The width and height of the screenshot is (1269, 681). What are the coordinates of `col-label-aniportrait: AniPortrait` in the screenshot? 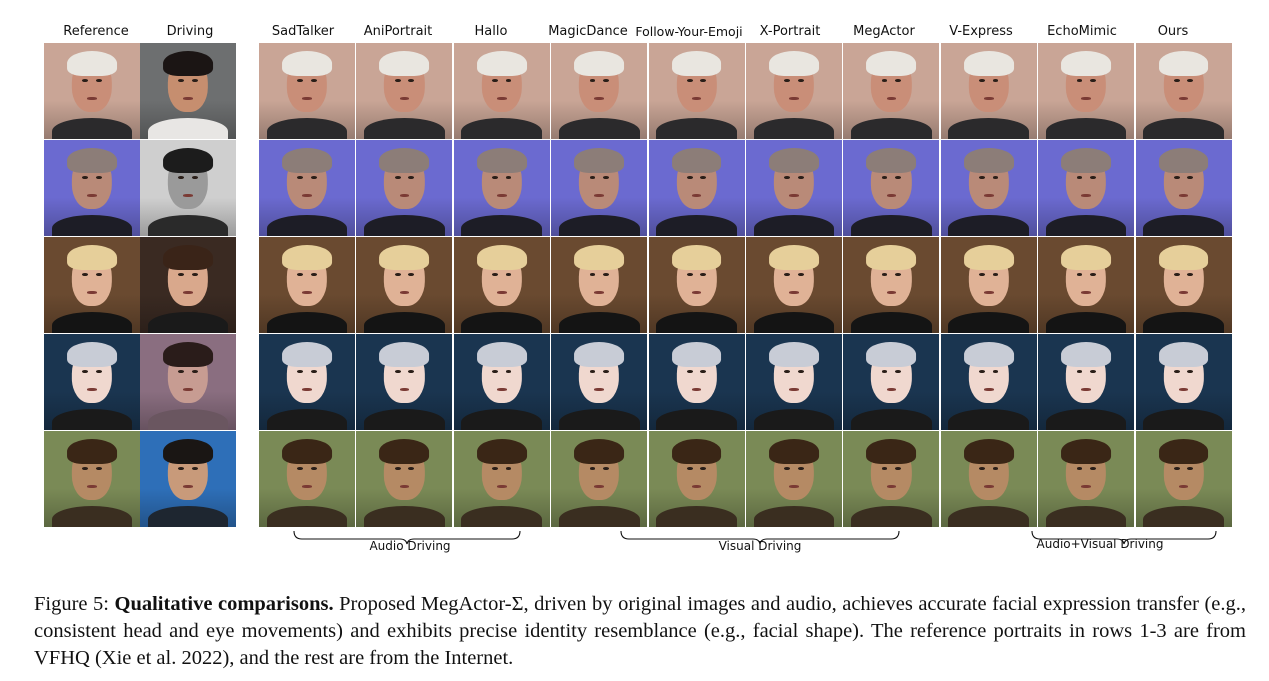 It's located at (398, 31).